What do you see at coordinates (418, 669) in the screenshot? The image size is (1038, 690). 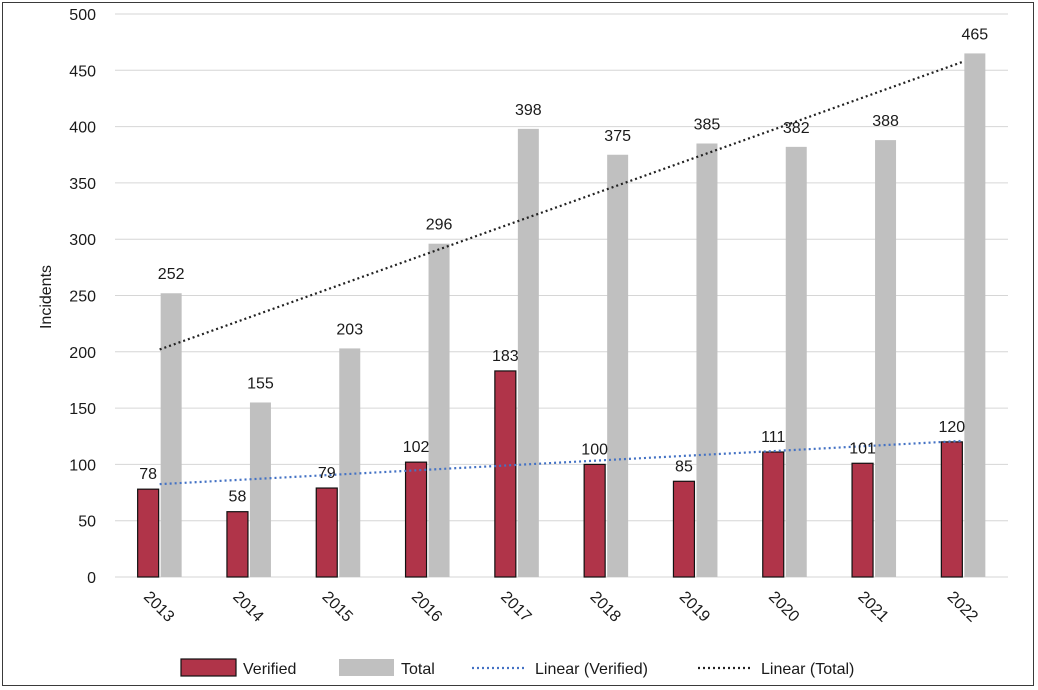 I see `legend-label-total: Total` at bounding box center [418, 669].